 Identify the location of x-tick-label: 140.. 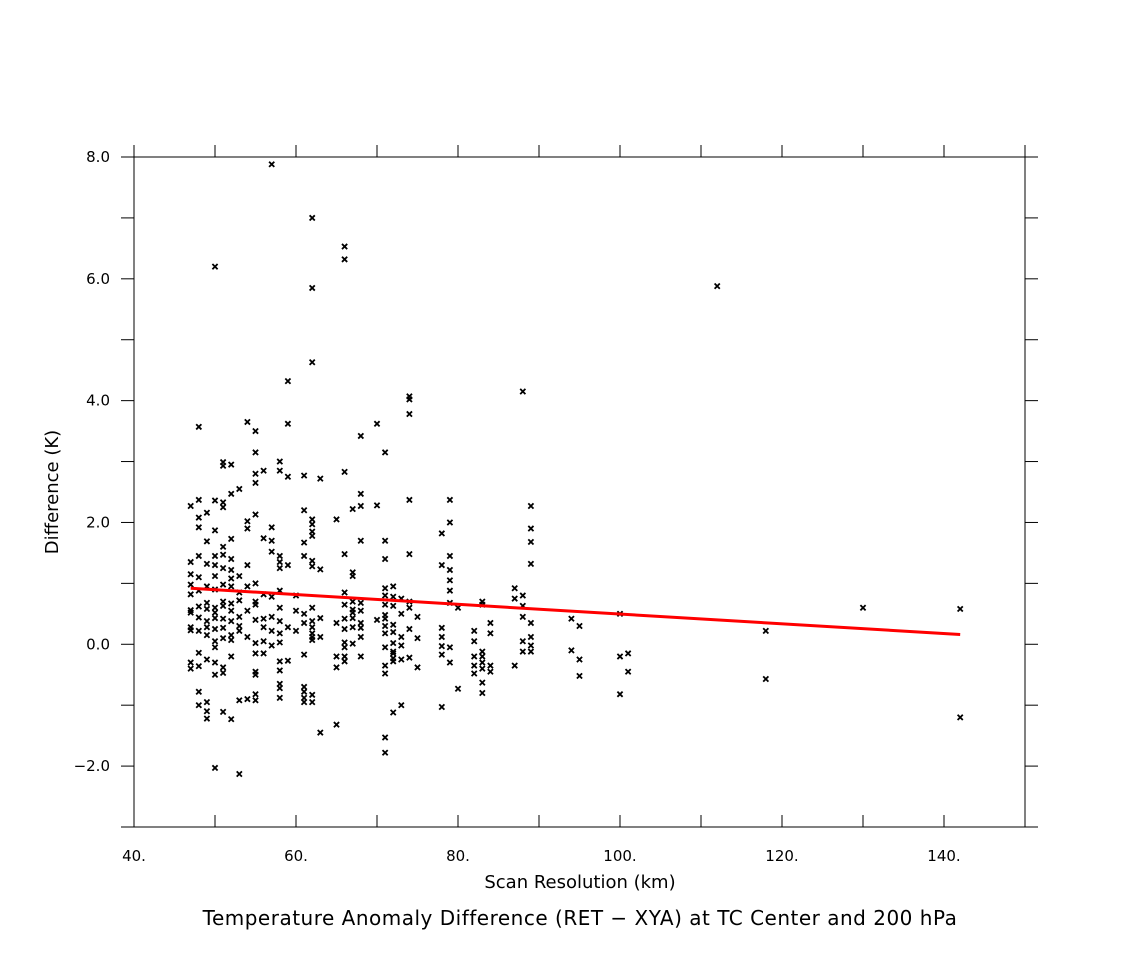
(943, 856).